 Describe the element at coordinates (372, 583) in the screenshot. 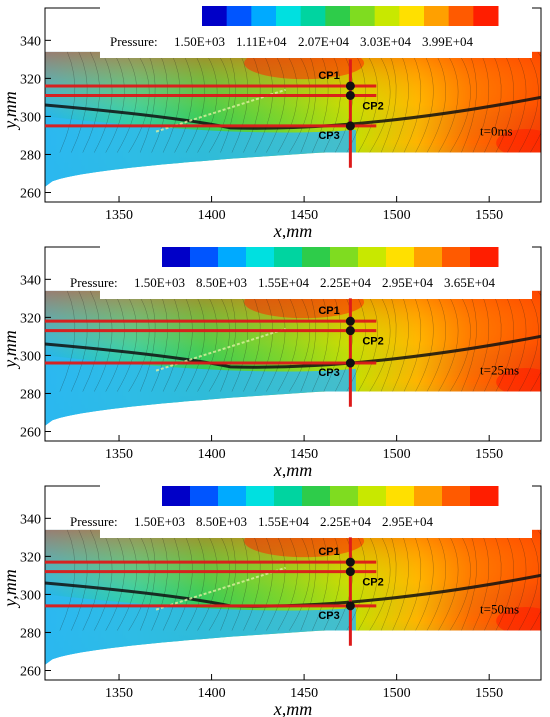

I see `probe-label: CP2` at that location.